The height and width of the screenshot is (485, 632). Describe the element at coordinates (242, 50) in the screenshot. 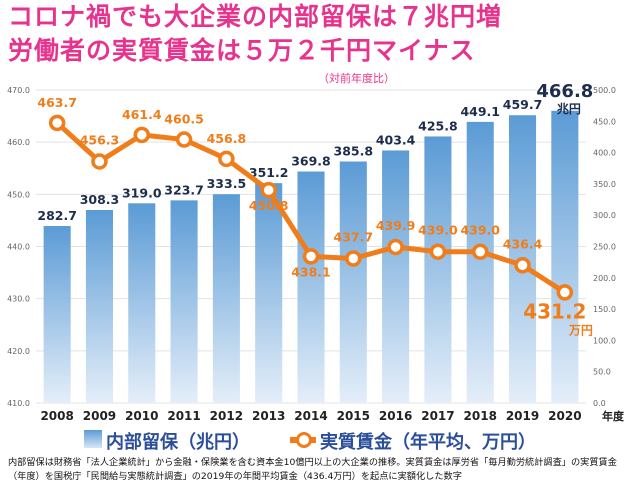

I see `chart-title-line2: 労働者の実質賃金は５万２千円マイナス` at that location.